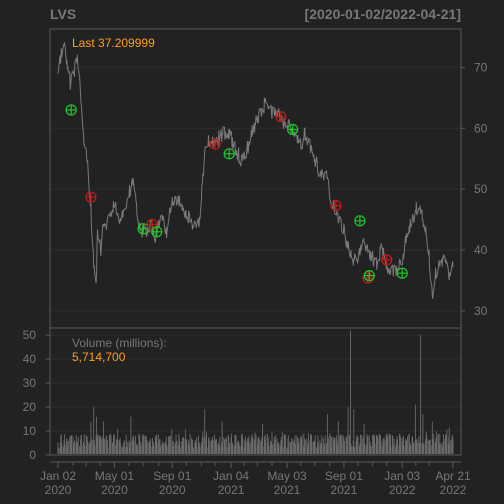  What do you see at coordinates (99, 357) in the screenshot?
I see `volume-last-value: 5,714,700` at bounding box center [99, 357].